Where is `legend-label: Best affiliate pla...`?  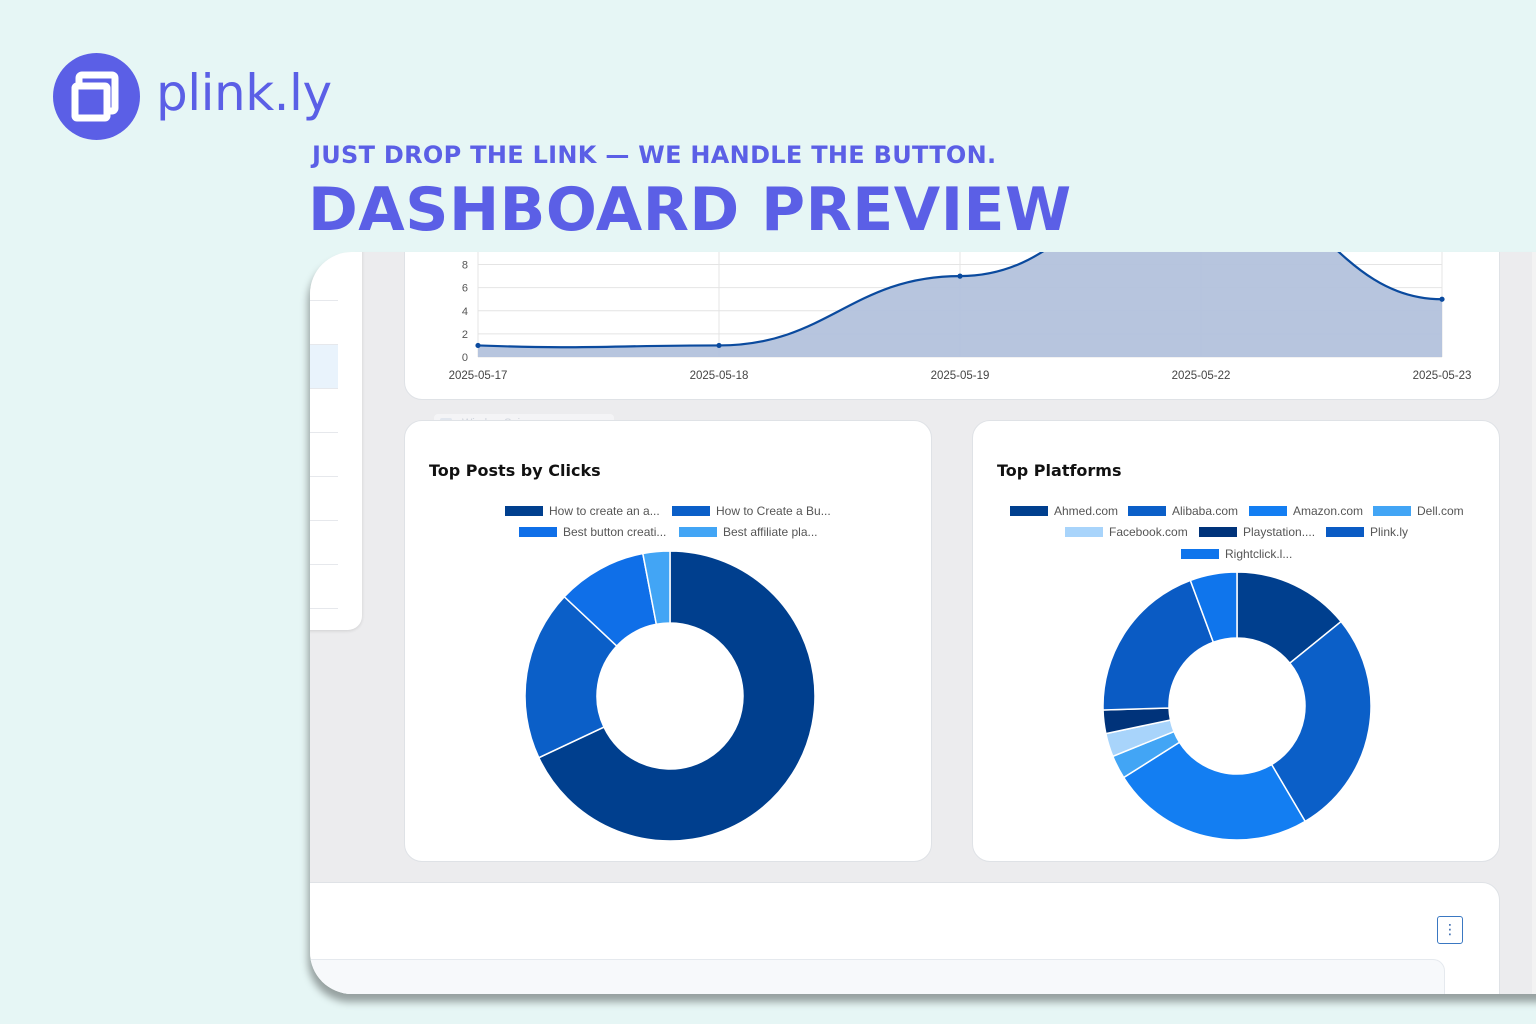
legend-label: Best affiliate pla... is located at coordinates (770, 532).